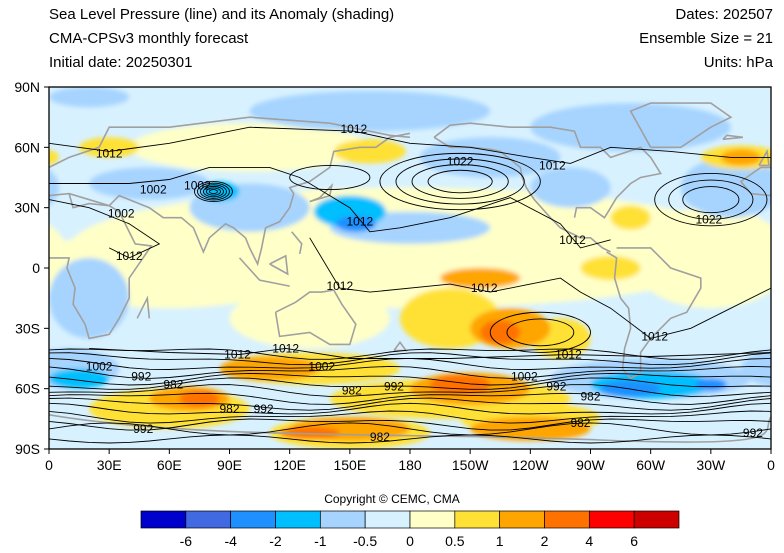 The height and width of the screenshot is (553, 784). Describe the element at coordinates (392, 499) in the screenshot. I see `copyright-text: Copyright © CEMC, CMA` at that location.